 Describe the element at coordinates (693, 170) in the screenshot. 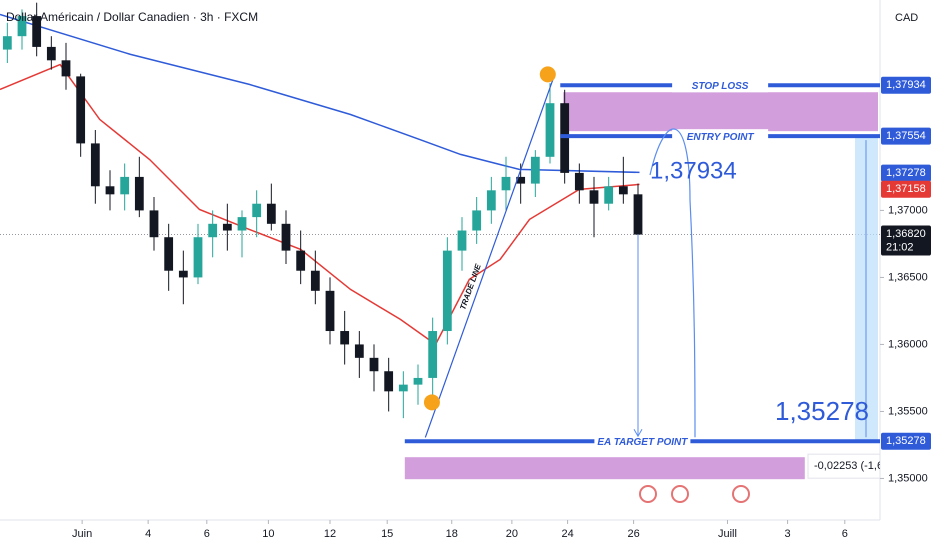

I see `annotation: 1,37934` at that location.